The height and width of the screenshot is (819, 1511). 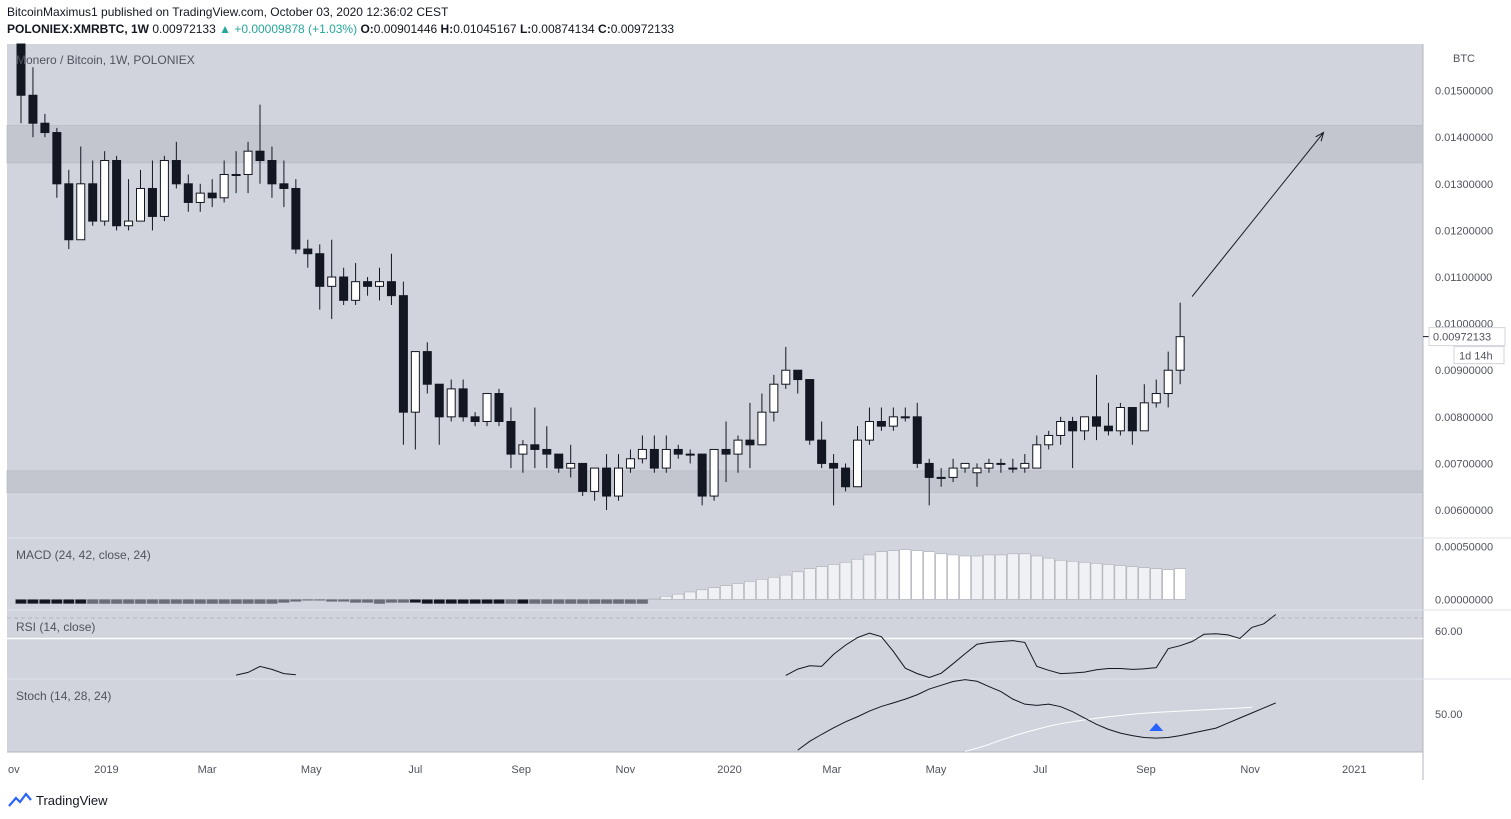 I want to click on rsi-pane-bg, so click(x=715, y=644).